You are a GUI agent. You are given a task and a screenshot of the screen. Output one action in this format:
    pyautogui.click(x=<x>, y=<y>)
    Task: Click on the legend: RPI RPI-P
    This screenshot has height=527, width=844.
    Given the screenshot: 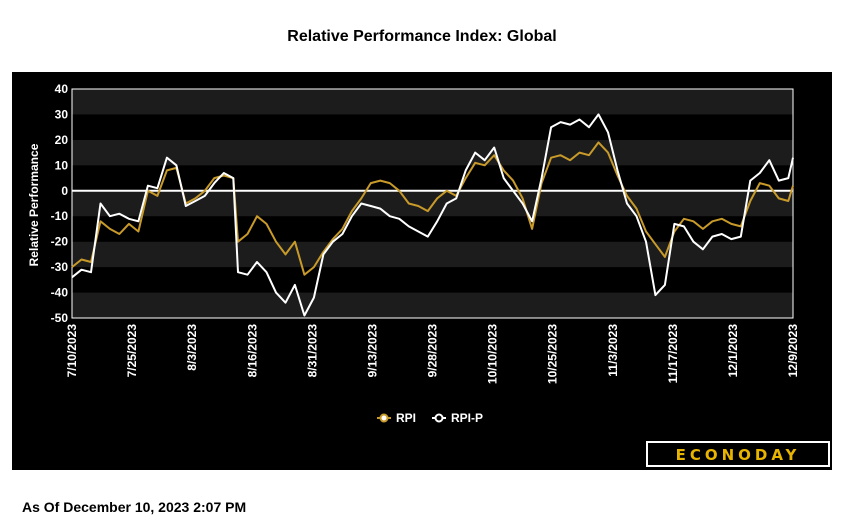 What is the action you would take?
    pyautogui.click(x=430, y=418)
    